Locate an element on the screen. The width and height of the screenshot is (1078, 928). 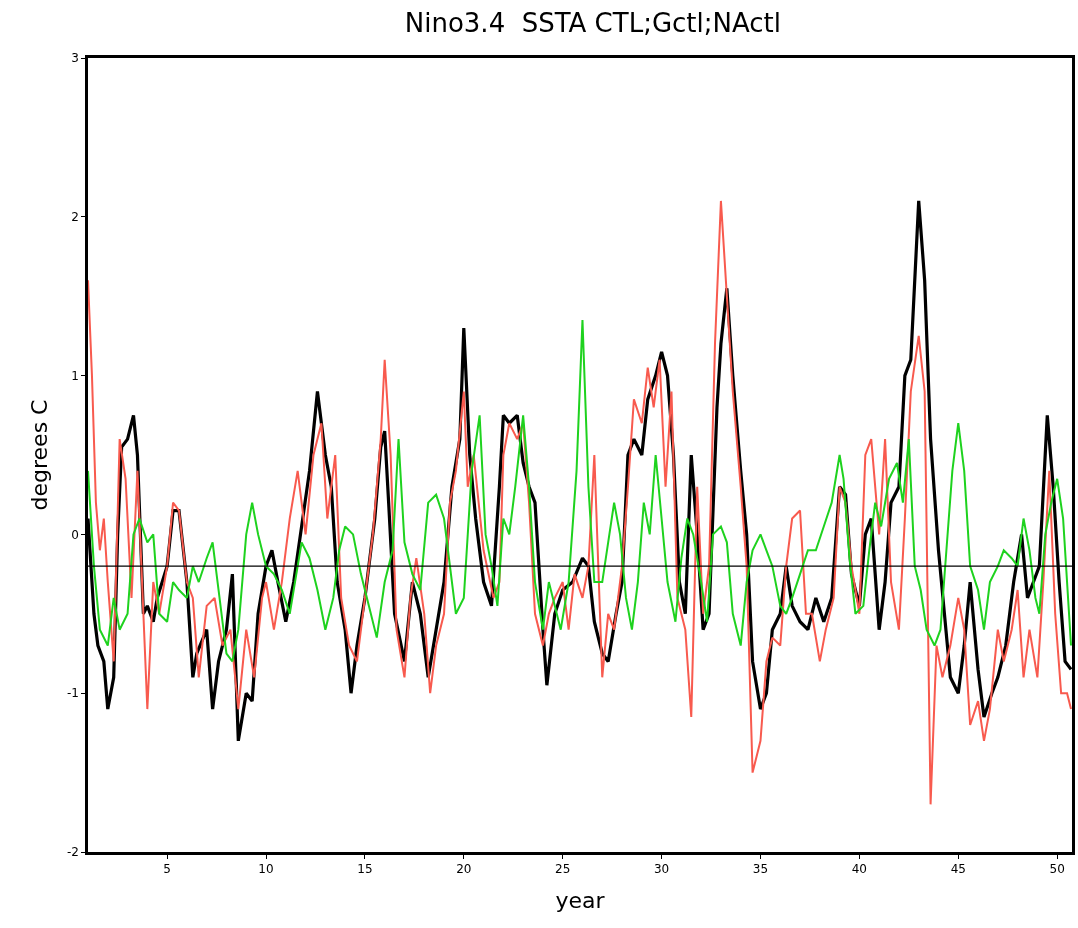
x-tick-label: 35 is located at coordinates (760, 869).